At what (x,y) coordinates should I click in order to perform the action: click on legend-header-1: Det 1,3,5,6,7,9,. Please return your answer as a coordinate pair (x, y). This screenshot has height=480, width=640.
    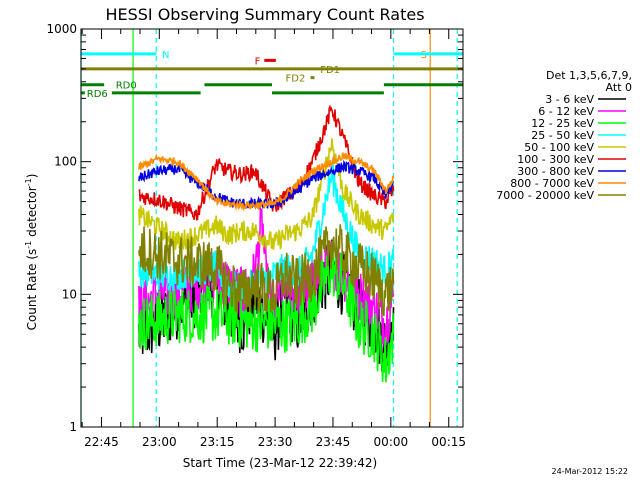
    Looking at the image, I should click on (589, 75).